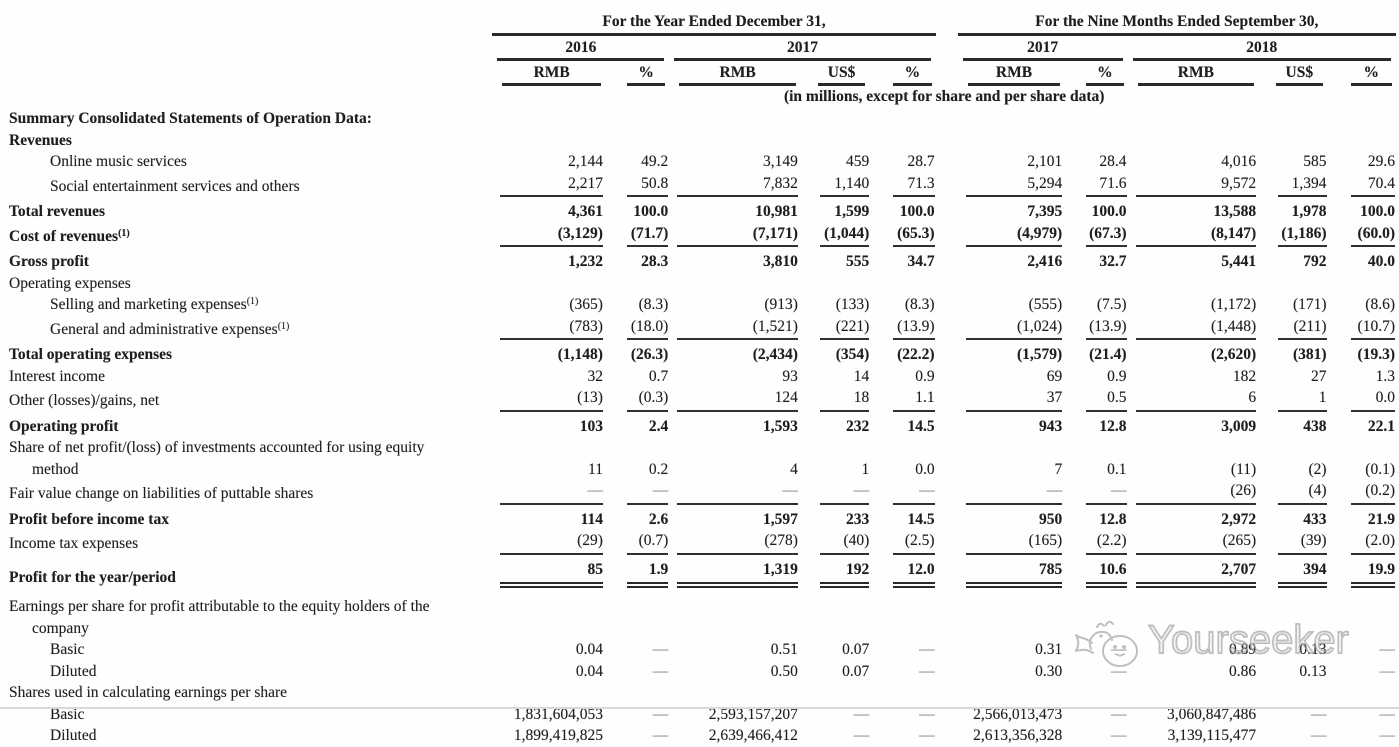 The width and height of the screenshot is (1399, 747). Describe the element at coordinates (1040, 354) in the screenshot. I see `cell-value: (1,579)` at that location.